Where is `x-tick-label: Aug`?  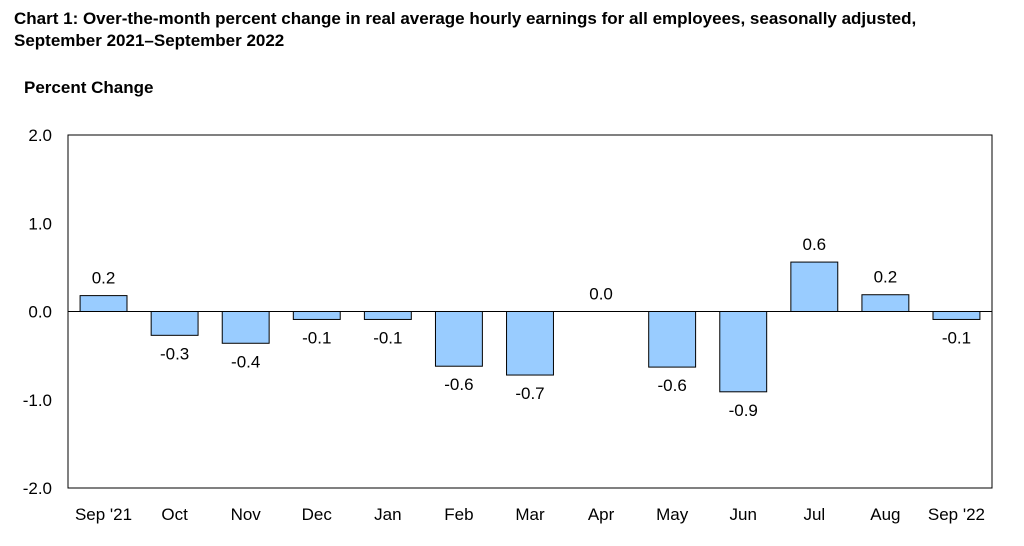 x-tick-label: Aug is located at coordinates (885, 514).